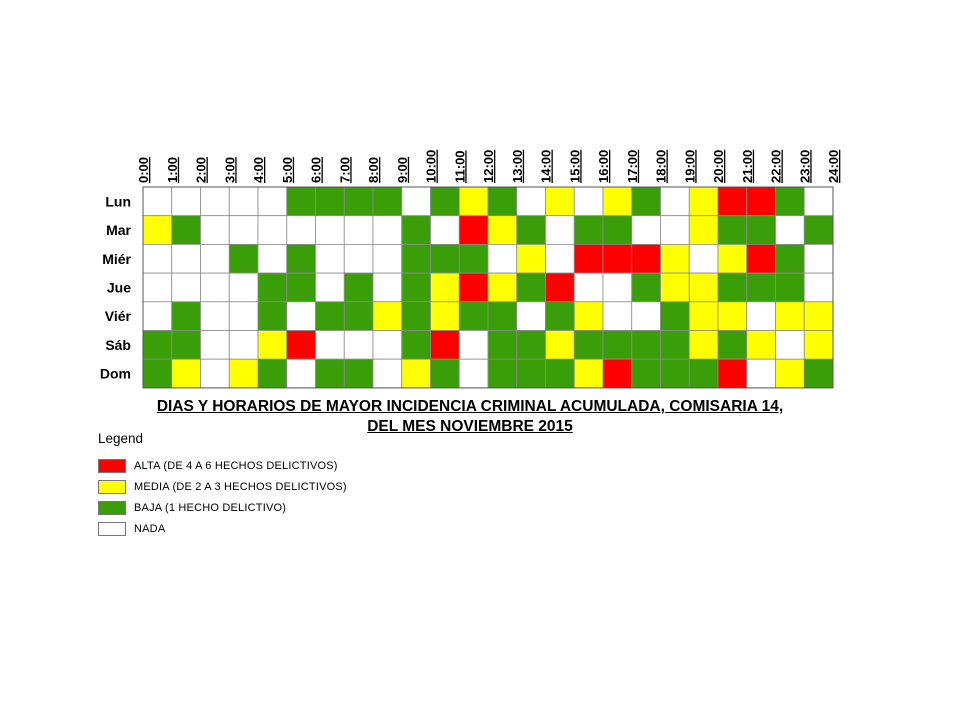 This screenshot has width=960, height=720. I want to click on cell-Sáb-21:00, so click(761, 345).